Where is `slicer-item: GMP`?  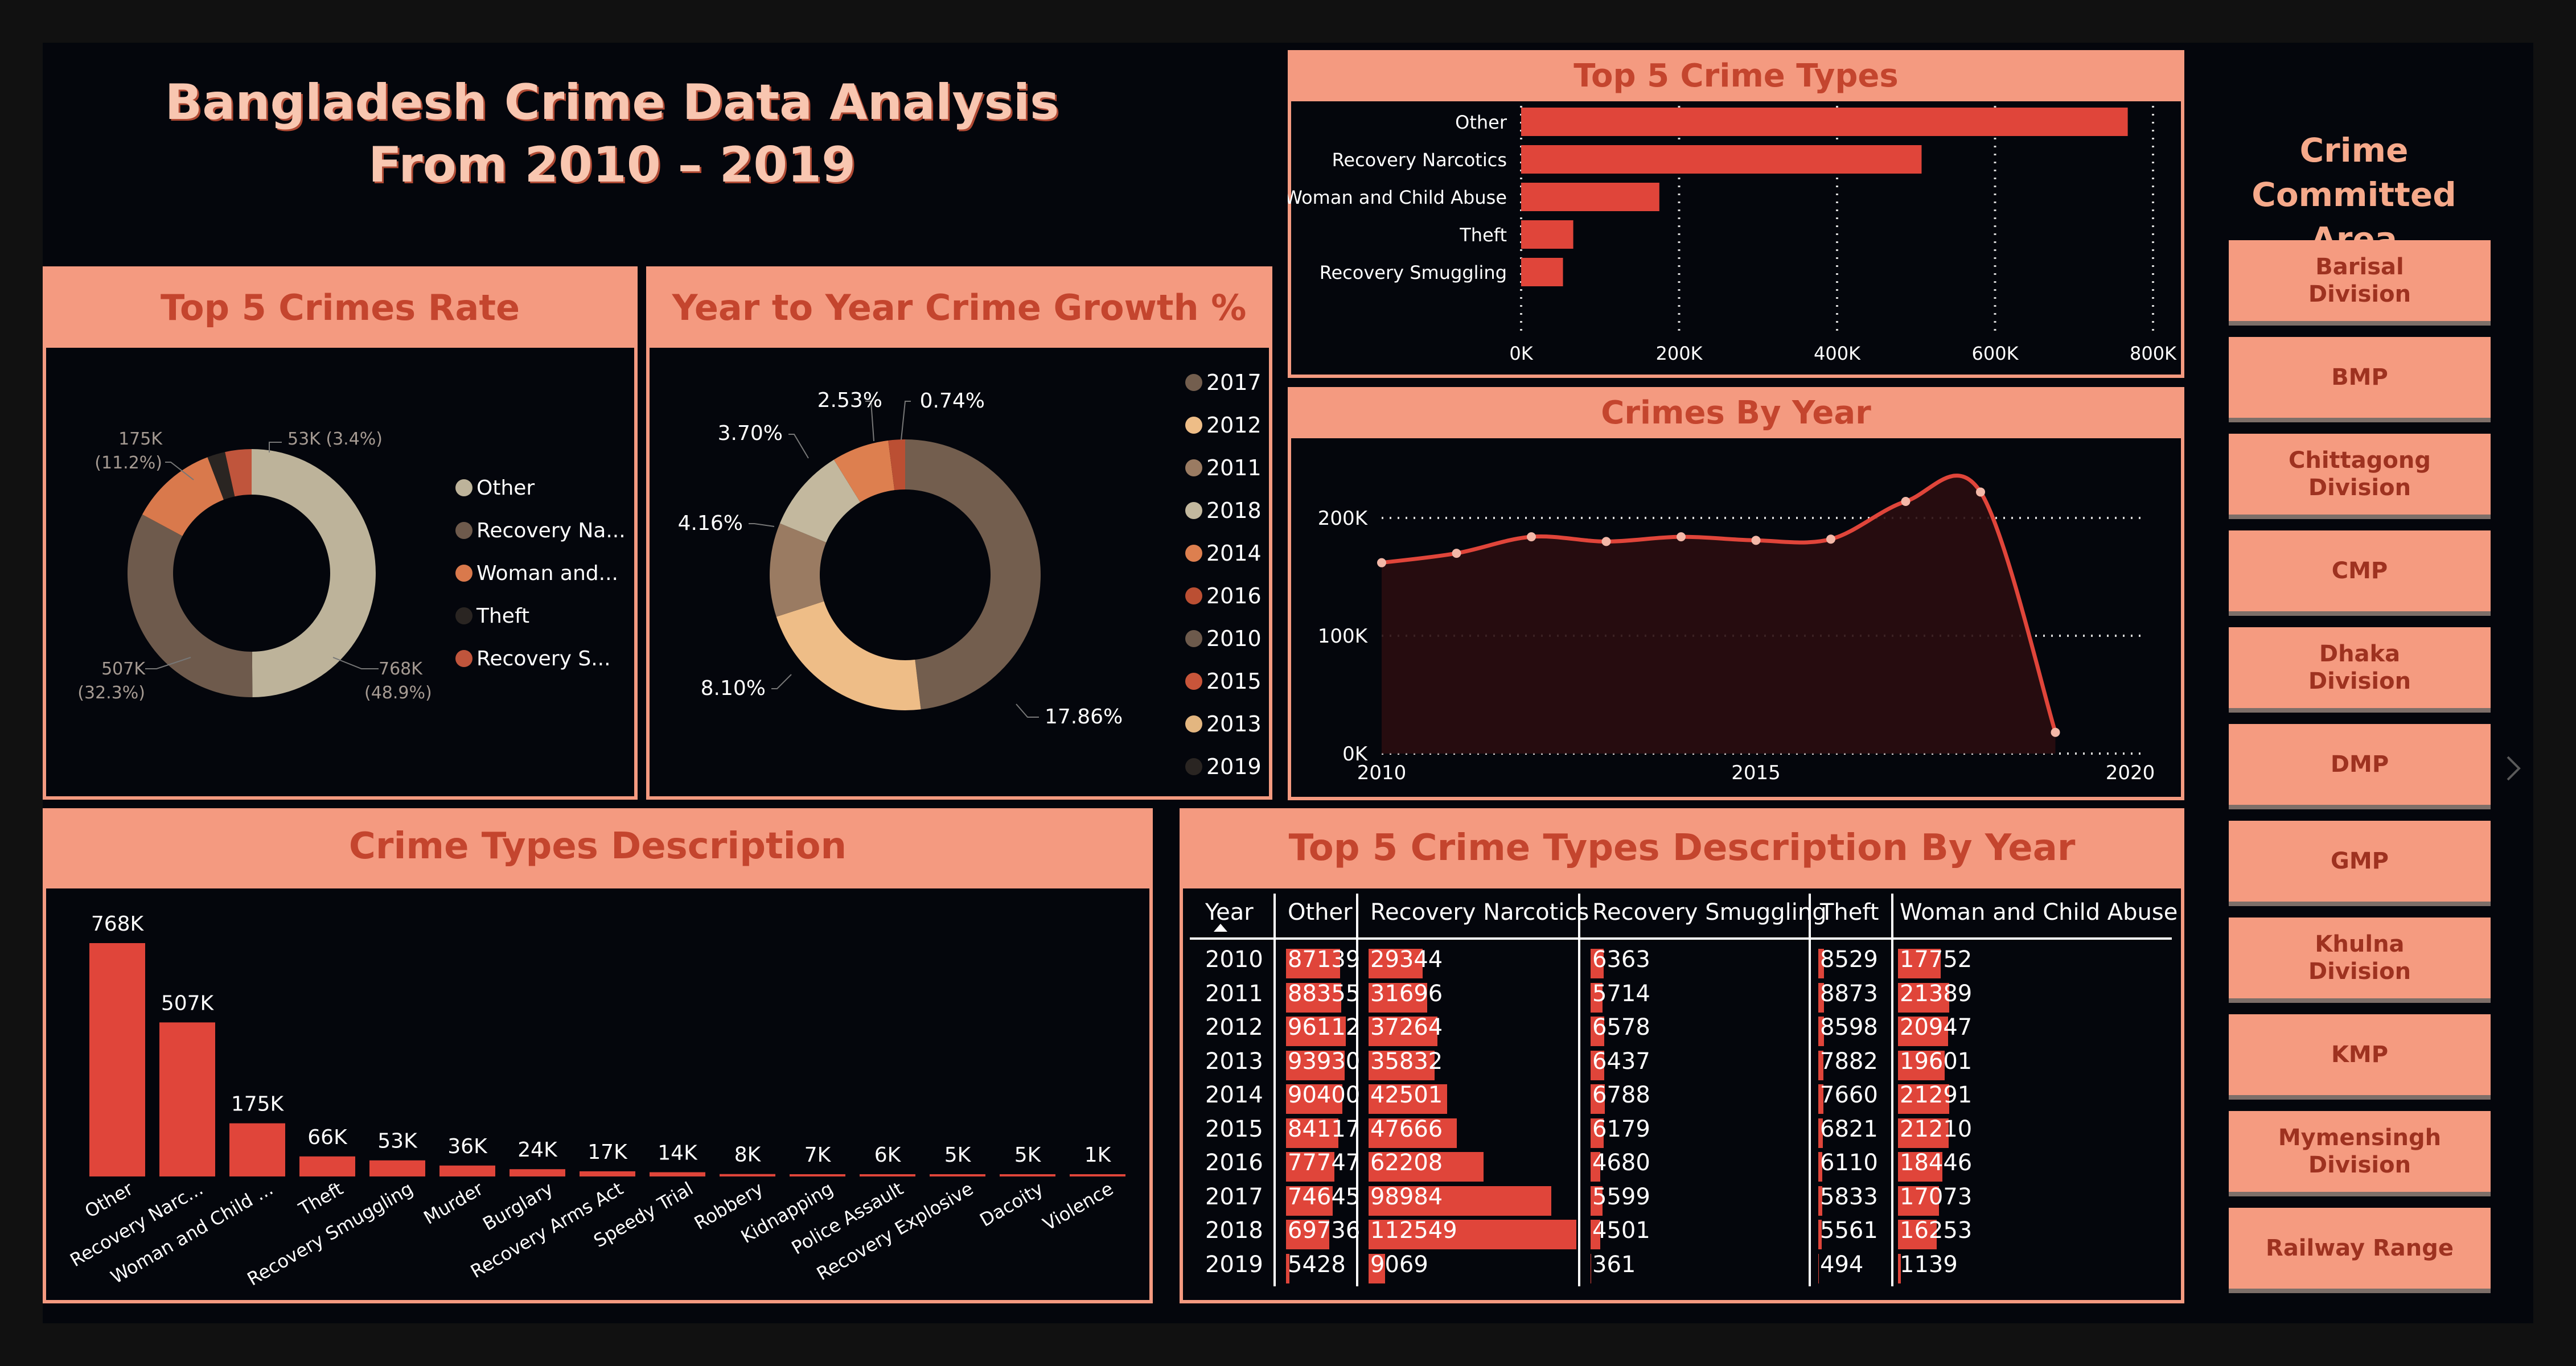 slicer-item: GMP is located at coordinates (2360, 863).